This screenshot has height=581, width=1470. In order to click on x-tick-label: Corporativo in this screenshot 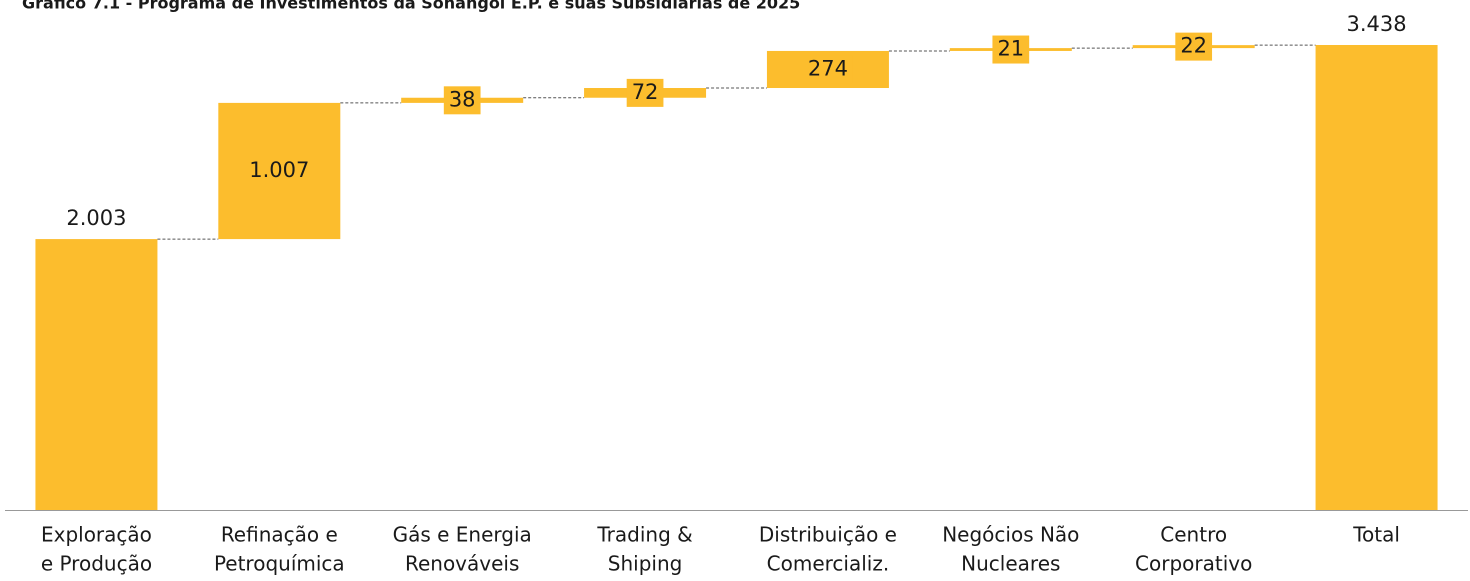, I will do `click(1193, 564)`.